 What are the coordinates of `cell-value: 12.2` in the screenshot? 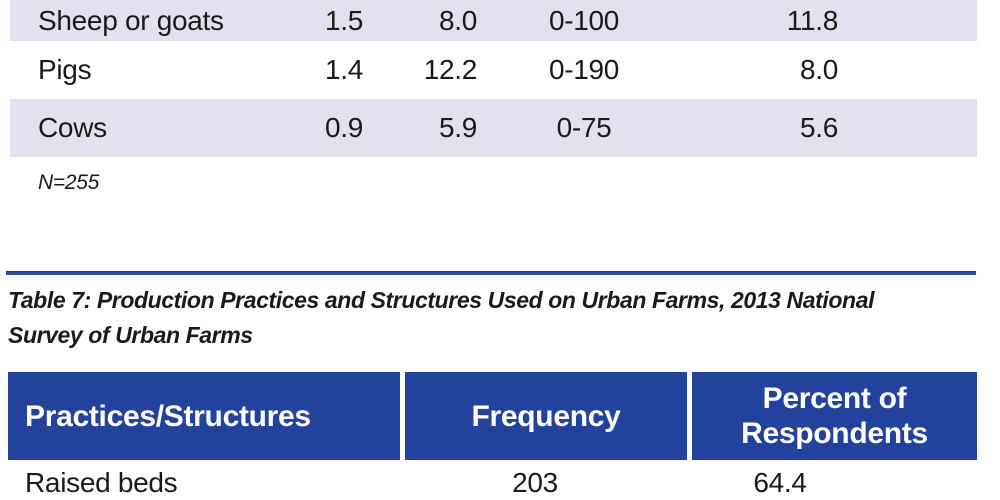 It's located at (450, 69).